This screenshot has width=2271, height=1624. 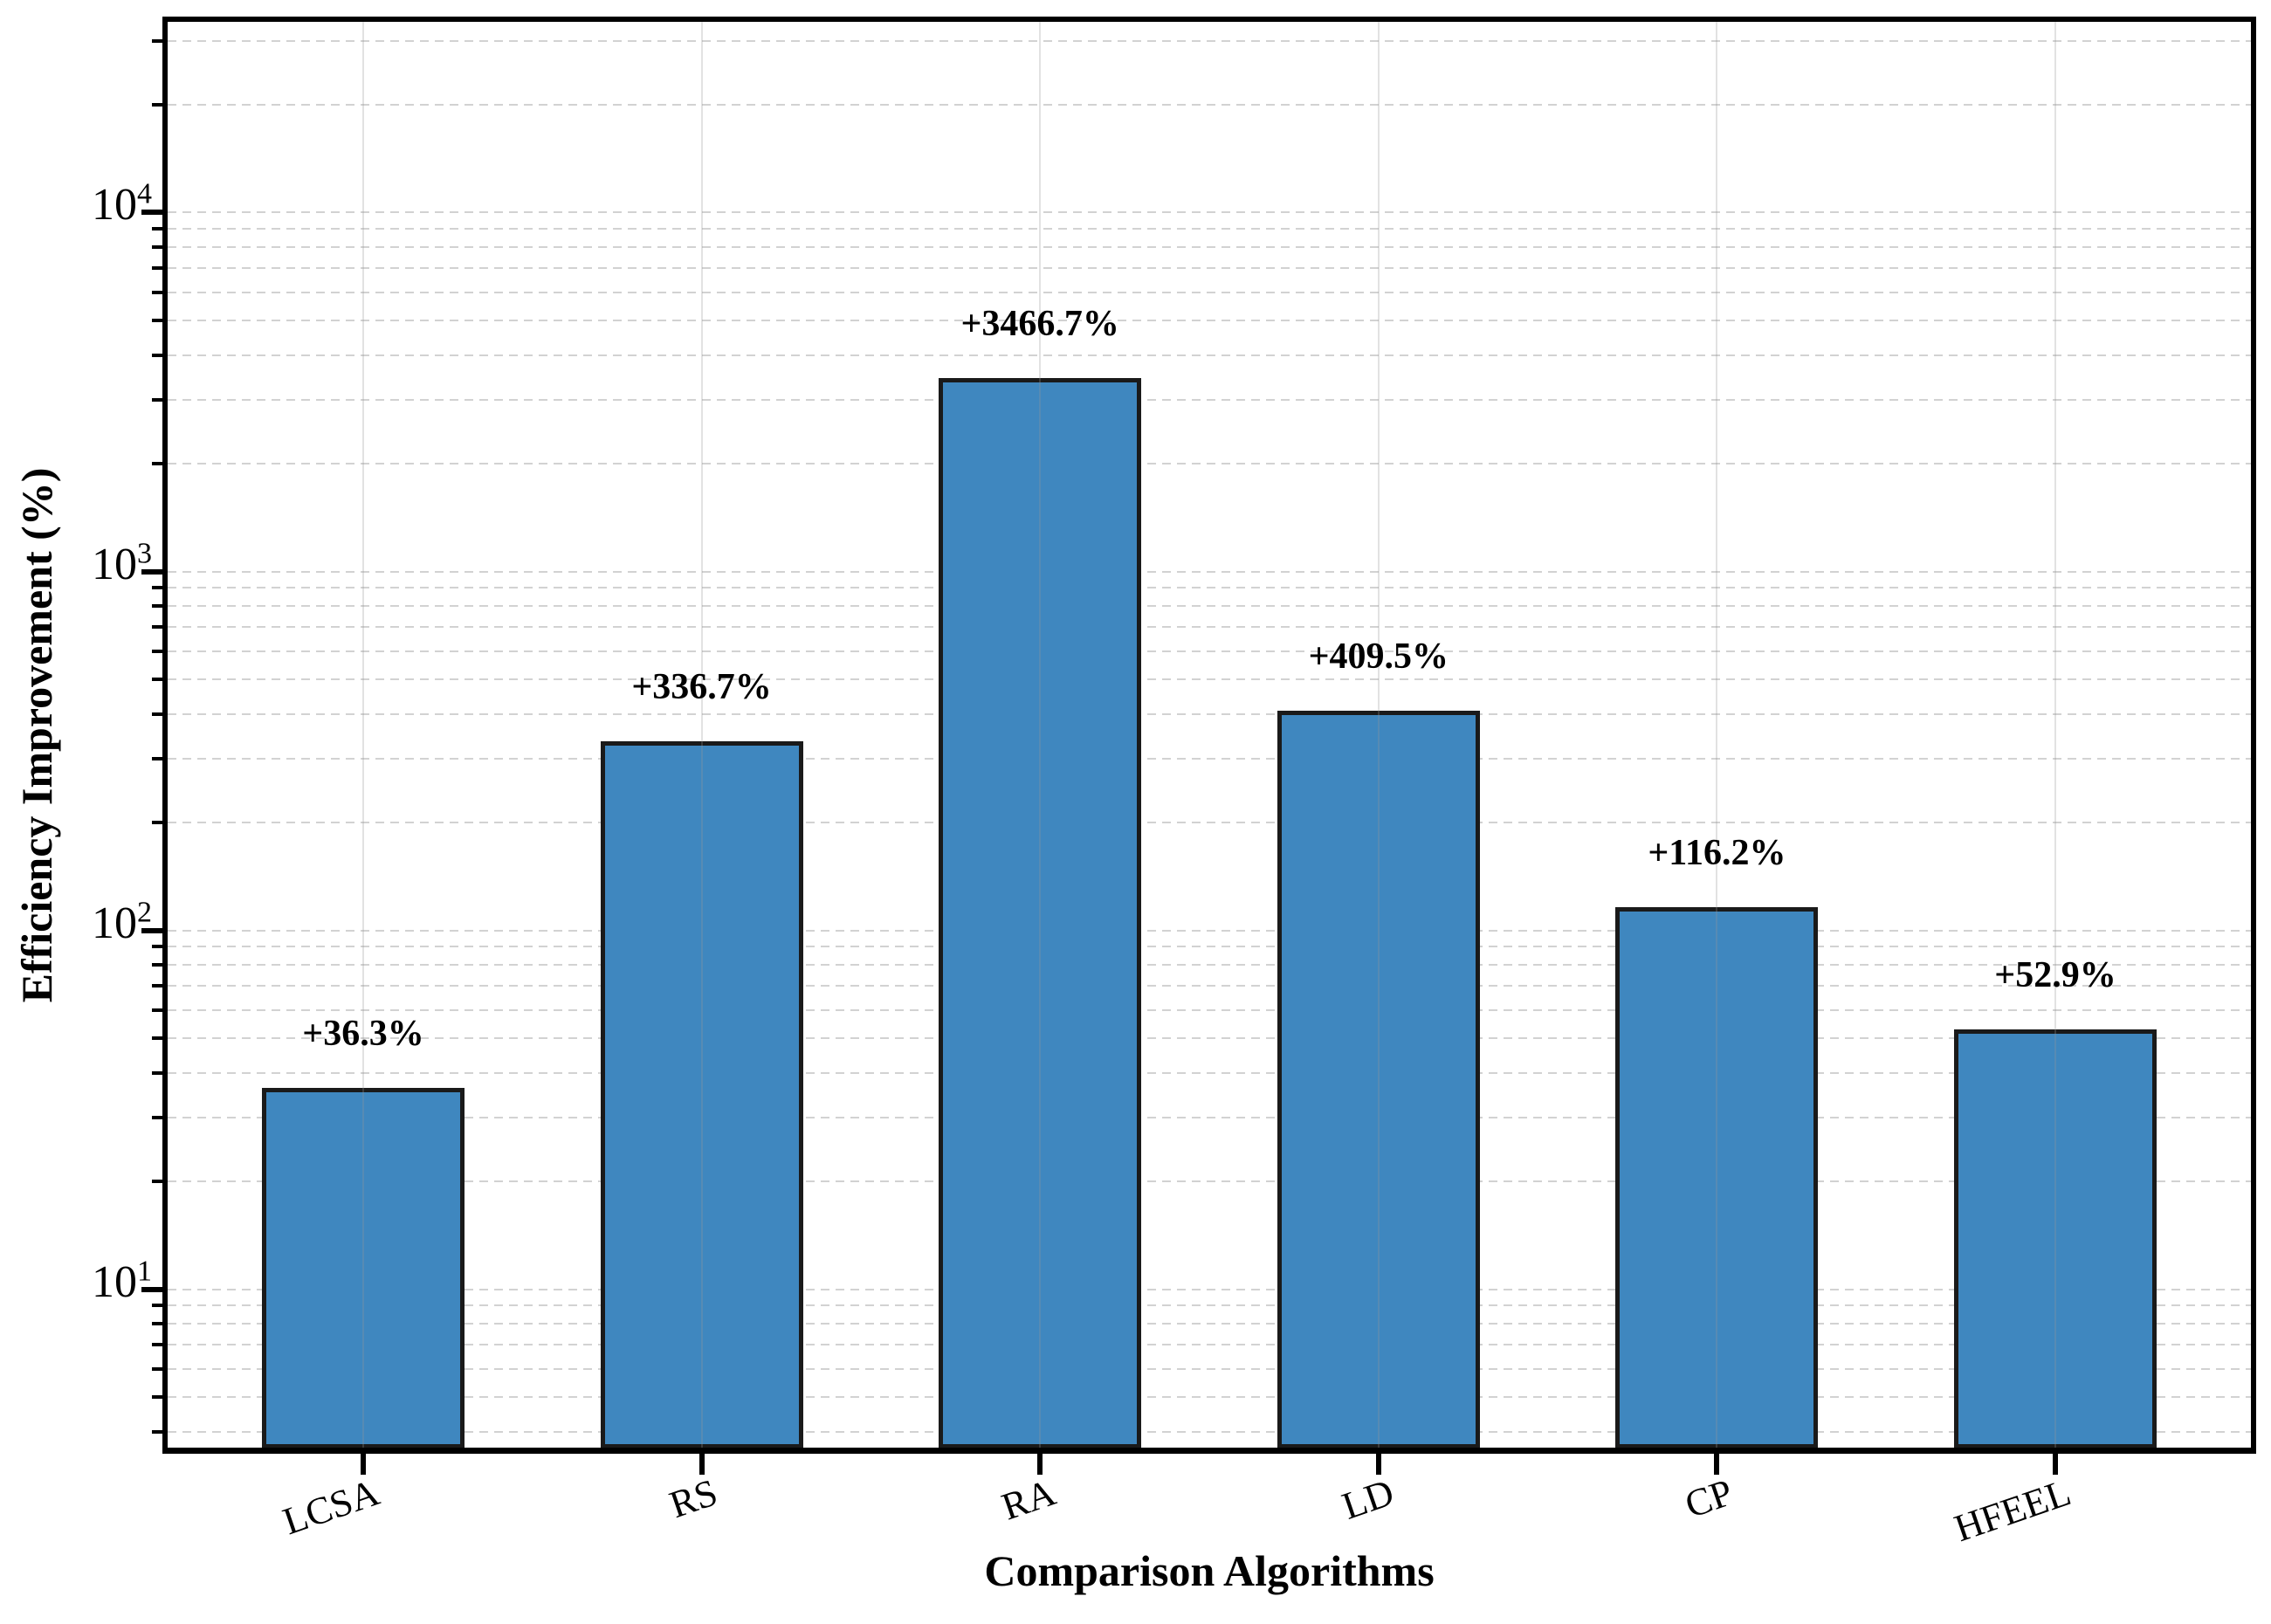 What do you see at coordinates (1717, 852) in the screenshot?
I see `bar-value-label: +116.2%` at bounding box center [1717, 852].